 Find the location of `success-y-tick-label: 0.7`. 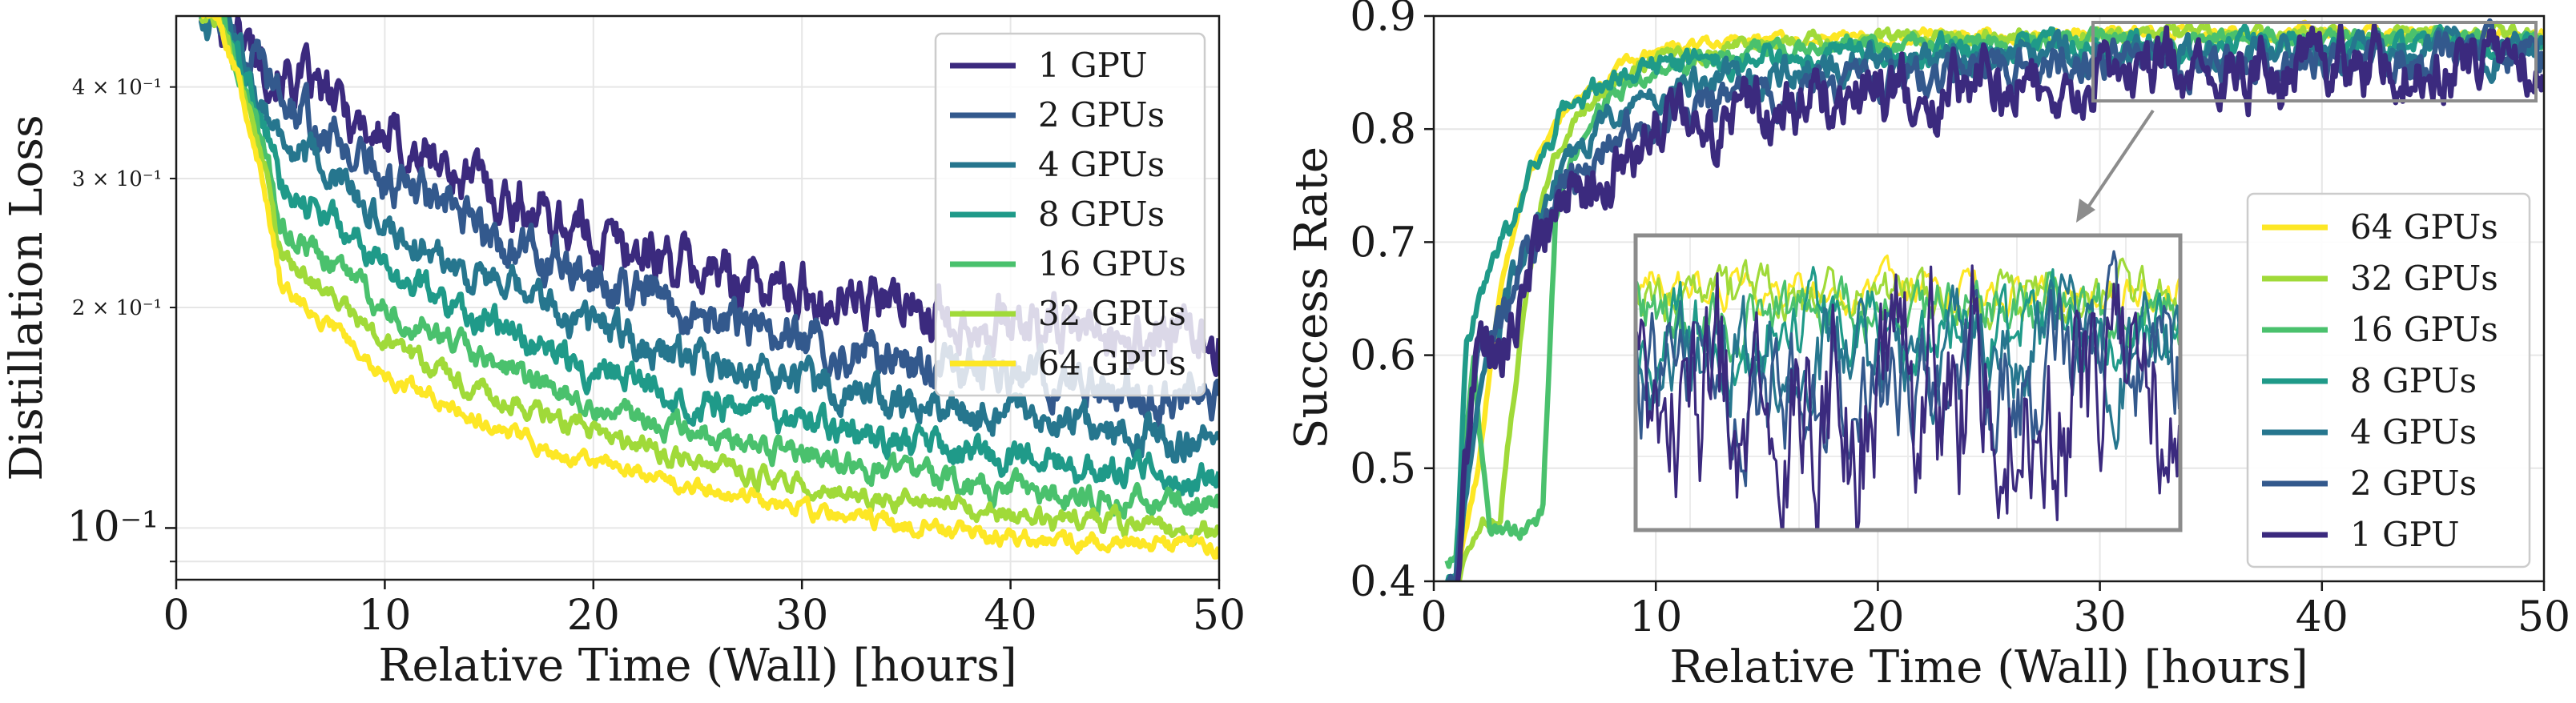

success-y-tick-label: 0.7 is located at coordinates (1383, 243).